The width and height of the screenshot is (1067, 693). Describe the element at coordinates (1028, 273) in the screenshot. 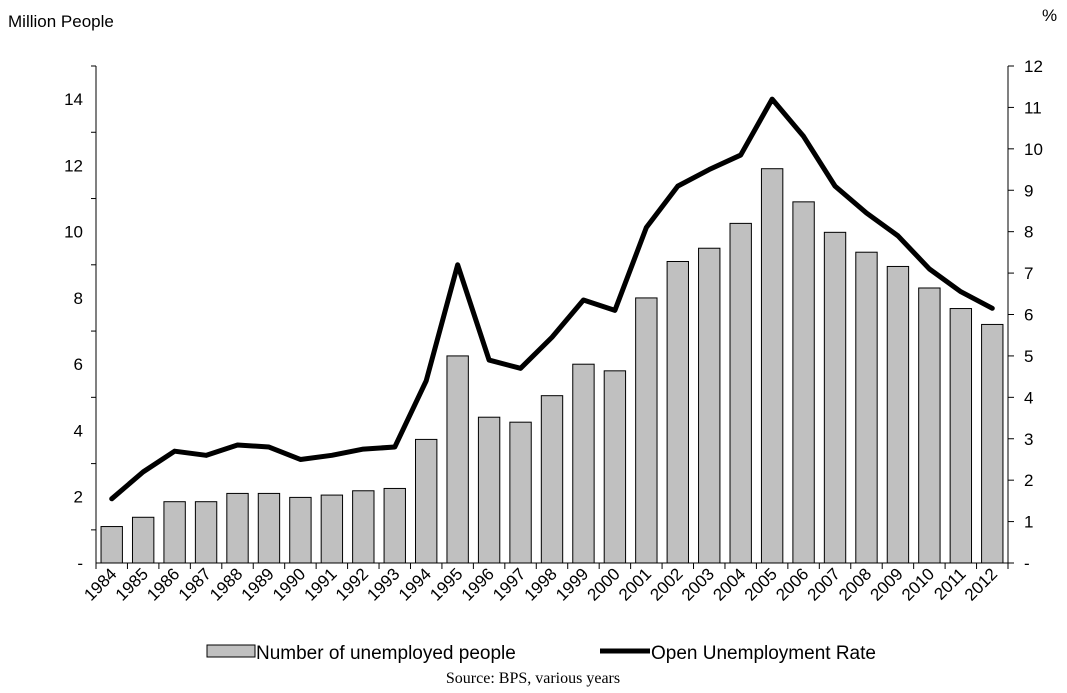

I see `y2-tick-label: 7` at that location.